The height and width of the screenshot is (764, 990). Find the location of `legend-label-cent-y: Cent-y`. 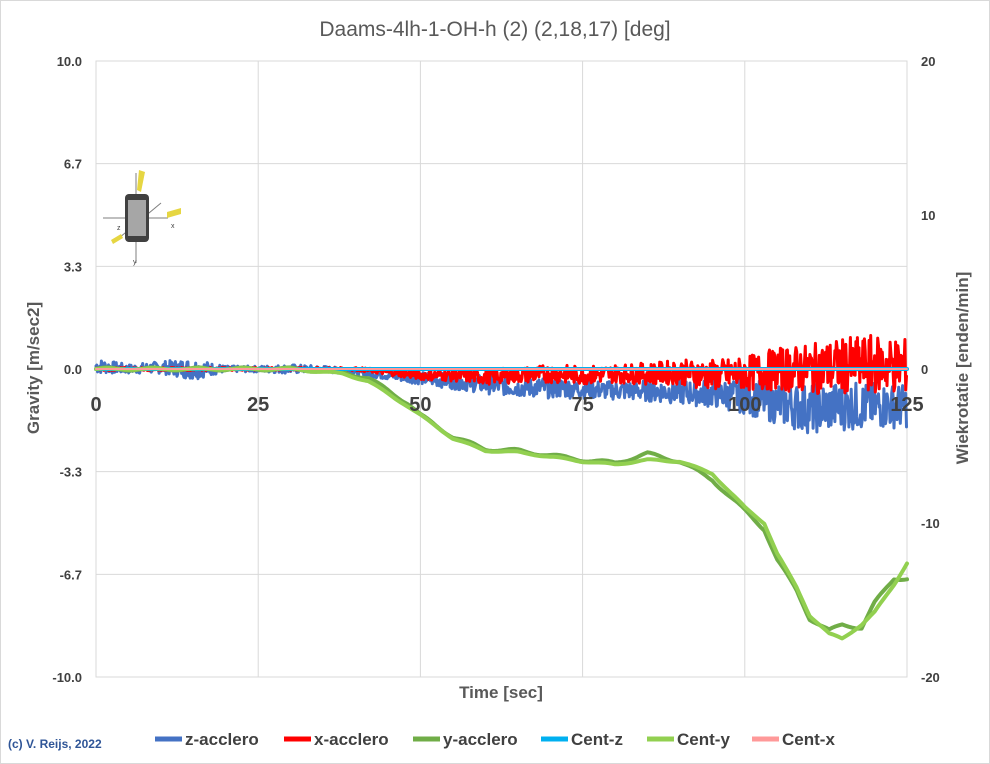

legend-label-cent-y: Cent-y is located at coordinates (703, 739).